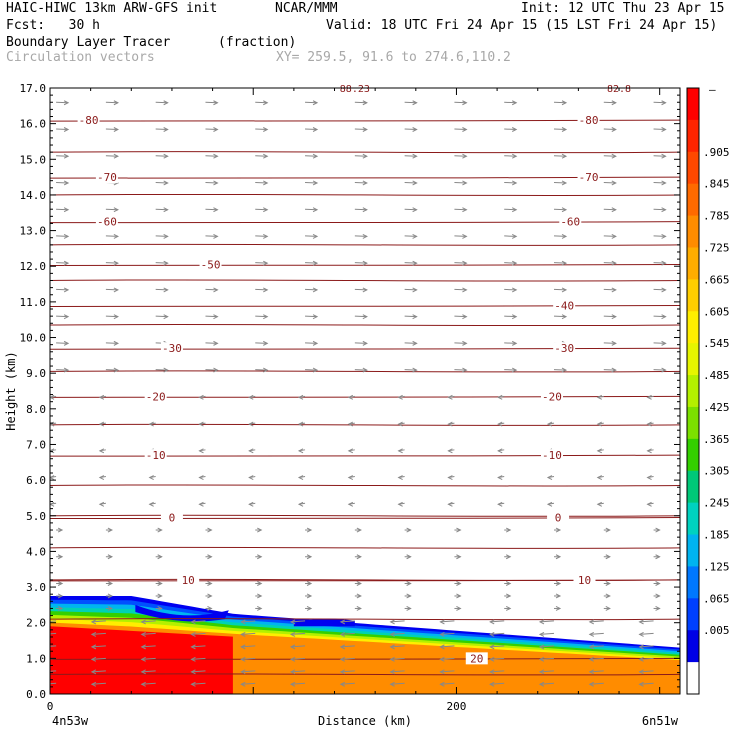 This screenshot has width=740, height=740. I want to click on right-endpoint: 6n51w, so click(660, 721).